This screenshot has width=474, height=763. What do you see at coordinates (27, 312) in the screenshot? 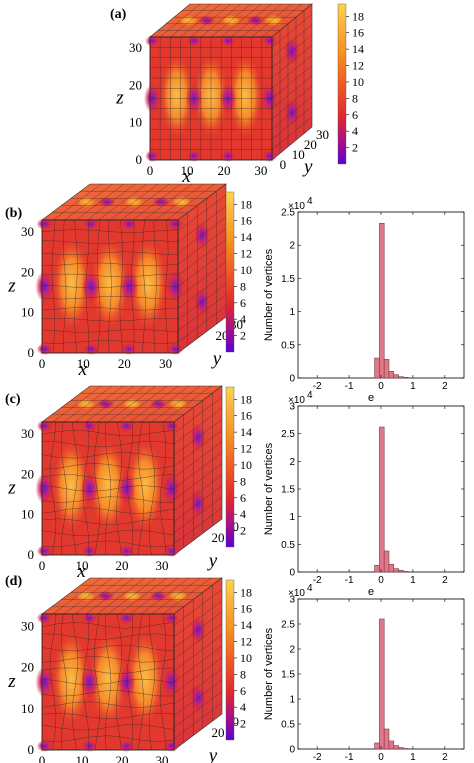
I see `z-tick-label: 10` at bounding box center [27, 312].